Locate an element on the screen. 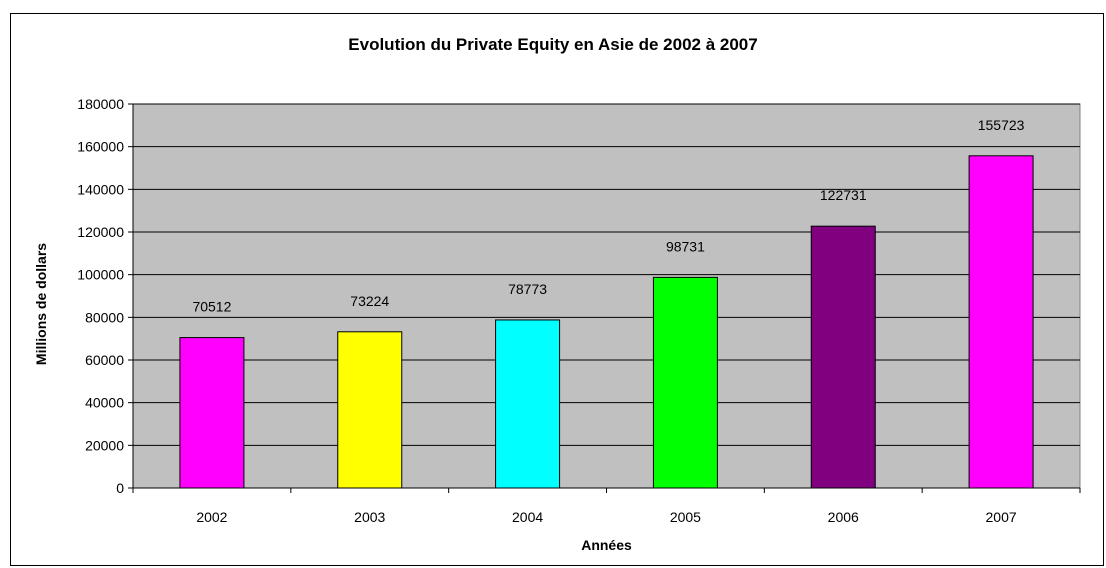 Image resolution: width=1106 pixels, height=568 pixels. y-tick-label: 160000 is located at coordinates (100, 147).